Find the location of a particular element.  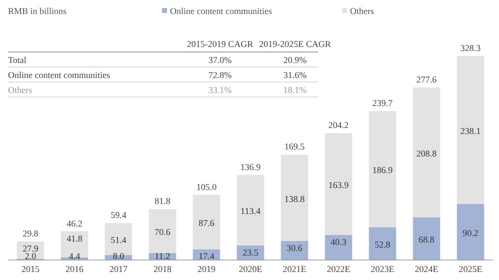

annotation: 72.8% is located at coordinates (220, 75).